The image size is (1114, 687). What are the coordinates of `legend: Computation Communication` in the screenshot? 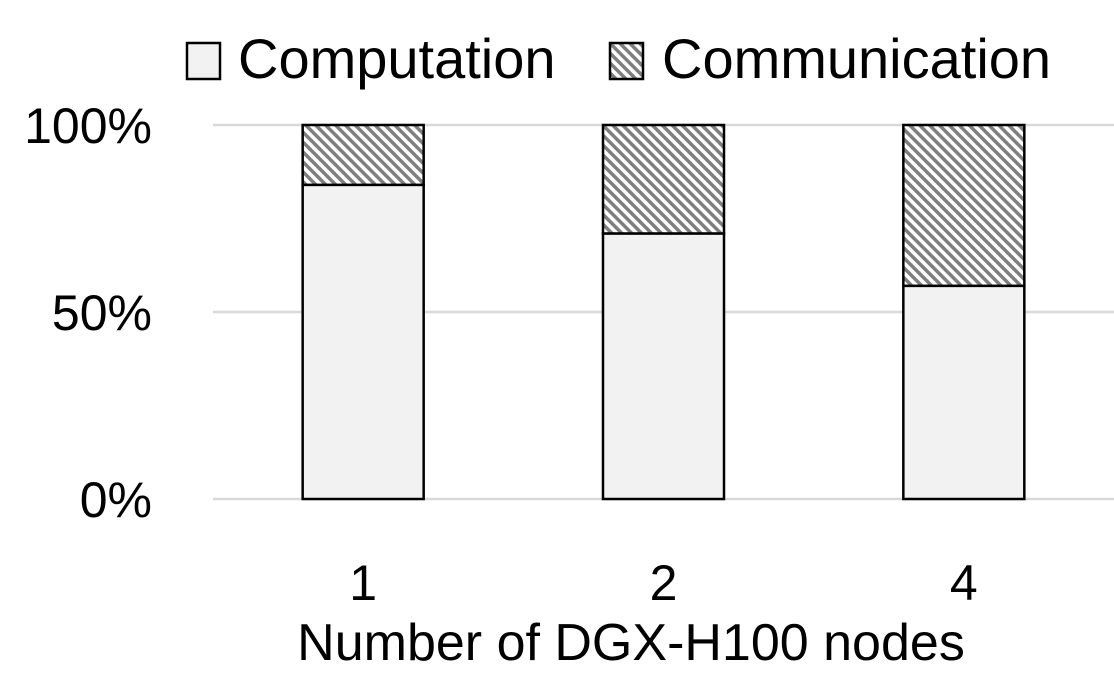 It's located at (618, 58).